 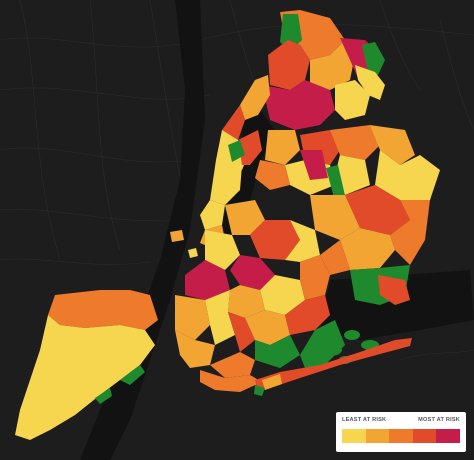 What do you see at coordinates (307, 315) in the screenshot?
I see `region-canarsie` at bounding box center [307, 315].